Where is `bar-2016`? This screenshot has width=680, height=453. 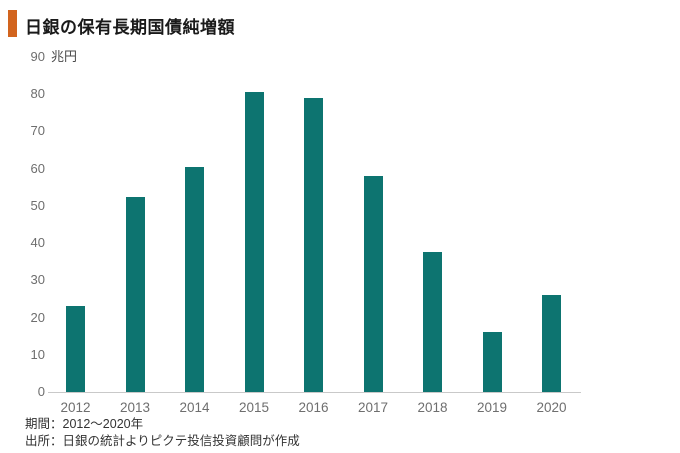
bar-2016 is located at coordinates (313, 244).